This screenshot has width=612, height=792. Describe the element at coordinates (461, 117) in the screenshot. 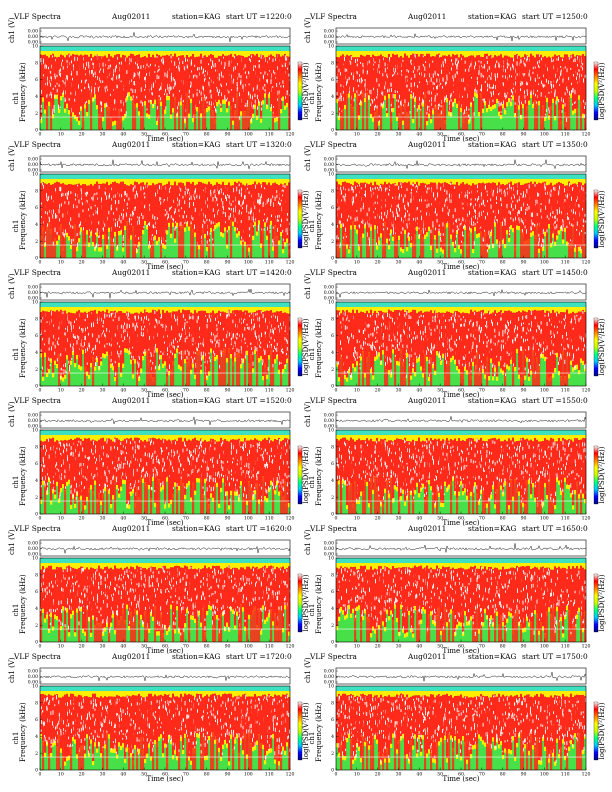

I see `spectrogram-low-band` at that location.